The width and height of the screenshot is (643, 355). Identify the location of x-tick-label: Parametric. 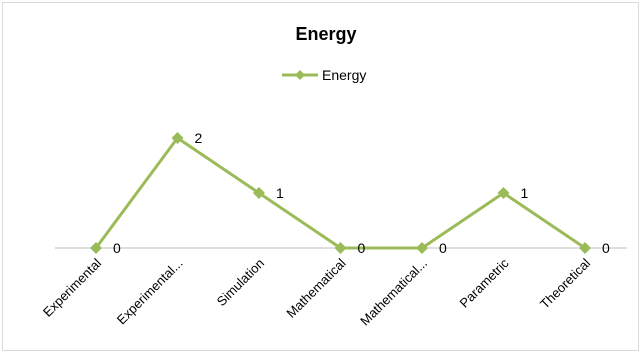
(484, 282).